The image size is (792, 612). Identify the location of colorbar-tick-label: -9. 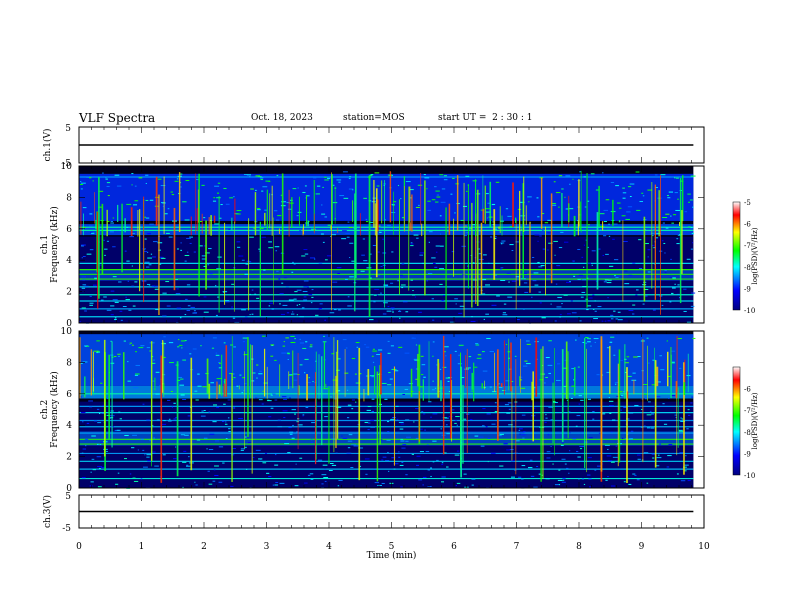
(747, 454).